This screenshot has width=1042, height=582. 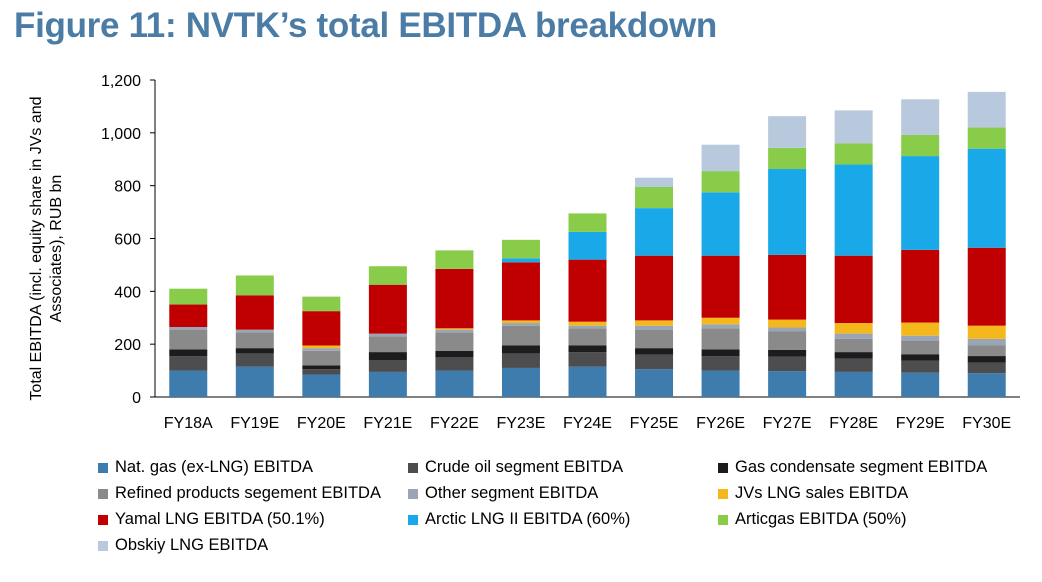 I want to click on x-tick-label: FY26E, so click(x=720, y=423).